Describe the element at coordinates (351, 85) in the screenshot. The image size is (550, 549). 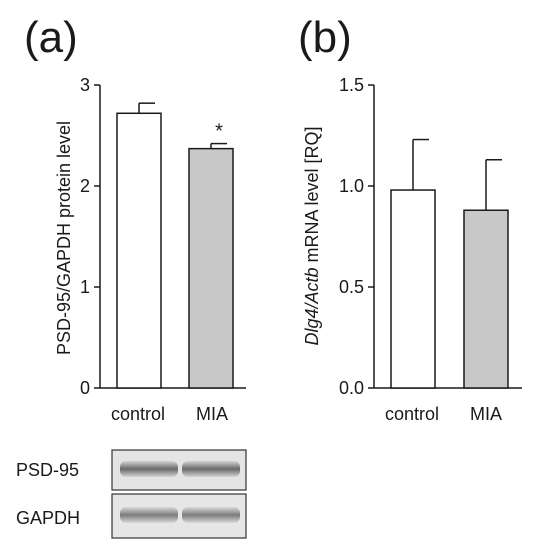
I see `panel-1-y-tick-label: 1.5` at that location.